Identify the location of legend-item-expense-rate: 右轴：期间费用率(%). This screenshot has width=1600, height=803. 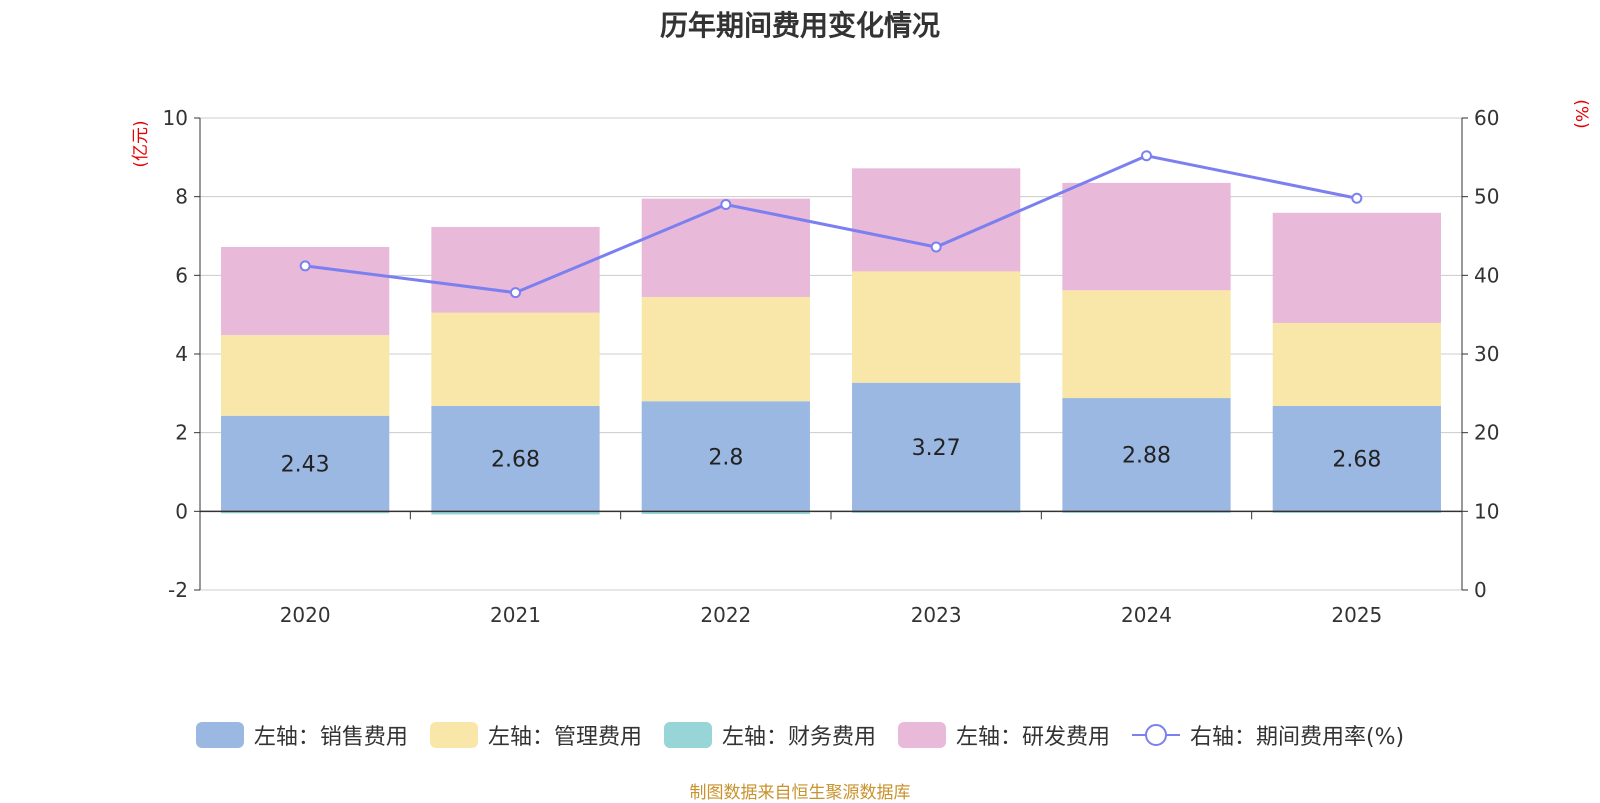
(1268, 735).